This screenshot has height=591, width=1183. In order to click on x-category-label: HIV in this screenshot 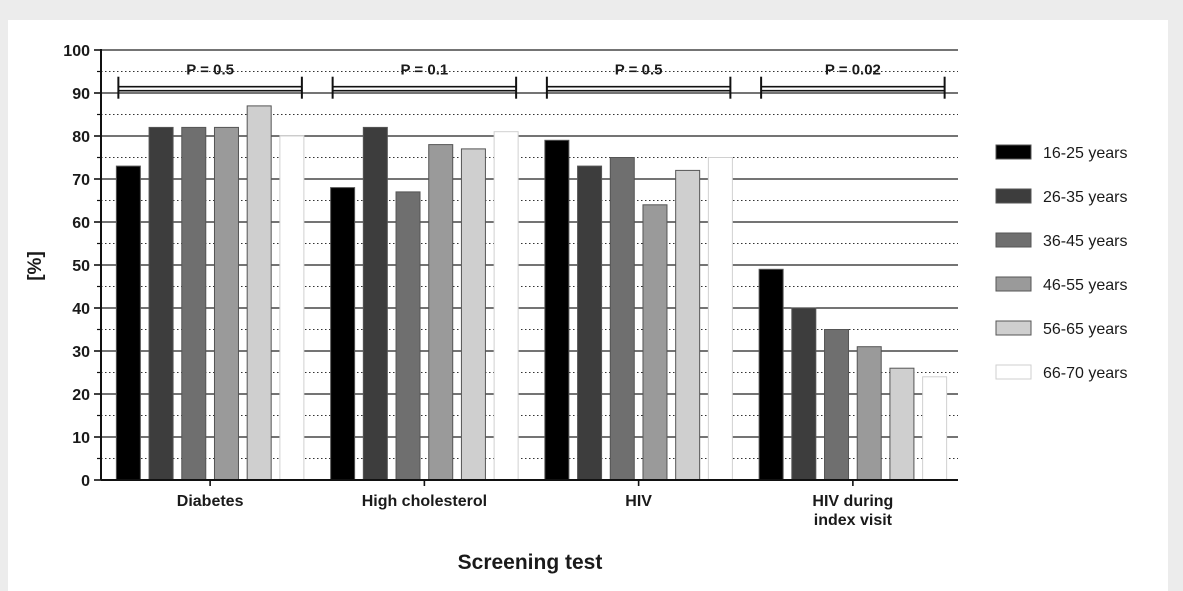, I will do `click(638, 501)`.